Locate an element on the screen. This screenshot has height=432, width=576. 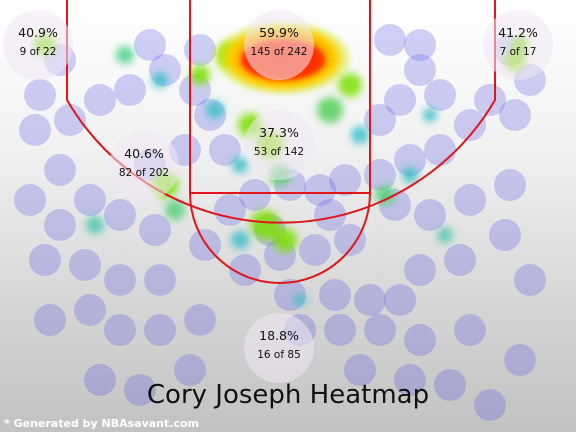
zone-count: 53 of 142 is located at coordinates (279, 152).